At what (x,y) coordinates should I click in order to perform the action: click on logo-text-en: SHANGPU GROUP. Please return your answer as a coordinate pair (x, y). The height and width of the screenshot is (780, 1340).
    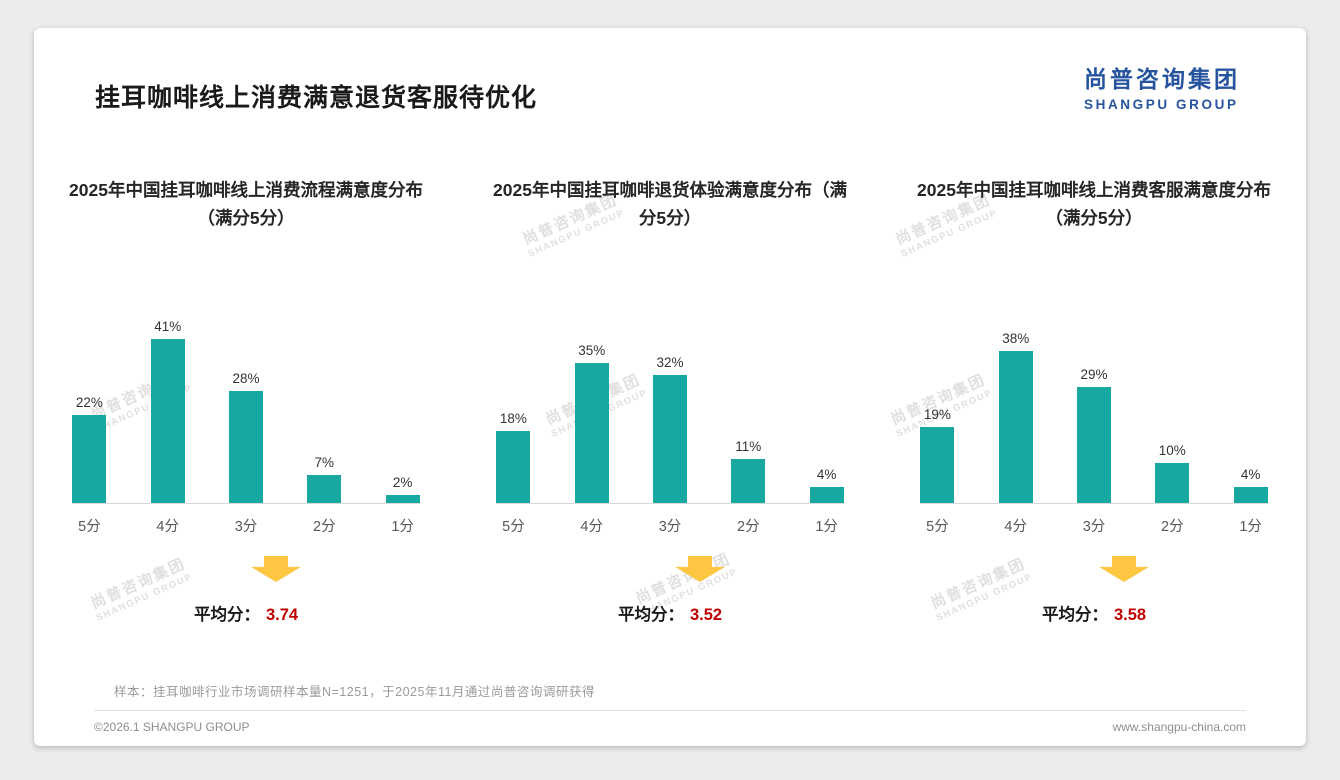
    Looking at the image, I should click on (1161, 104).